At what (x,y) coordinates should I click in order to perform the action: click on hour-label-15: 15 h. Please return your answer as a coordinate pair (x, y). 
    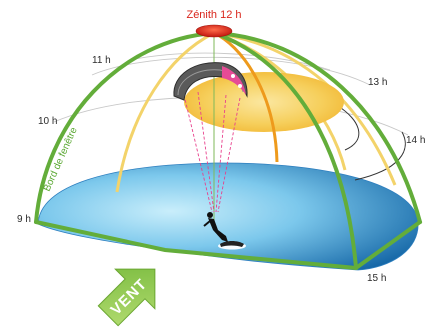
    Looking at the image, I should click on (376, 278).